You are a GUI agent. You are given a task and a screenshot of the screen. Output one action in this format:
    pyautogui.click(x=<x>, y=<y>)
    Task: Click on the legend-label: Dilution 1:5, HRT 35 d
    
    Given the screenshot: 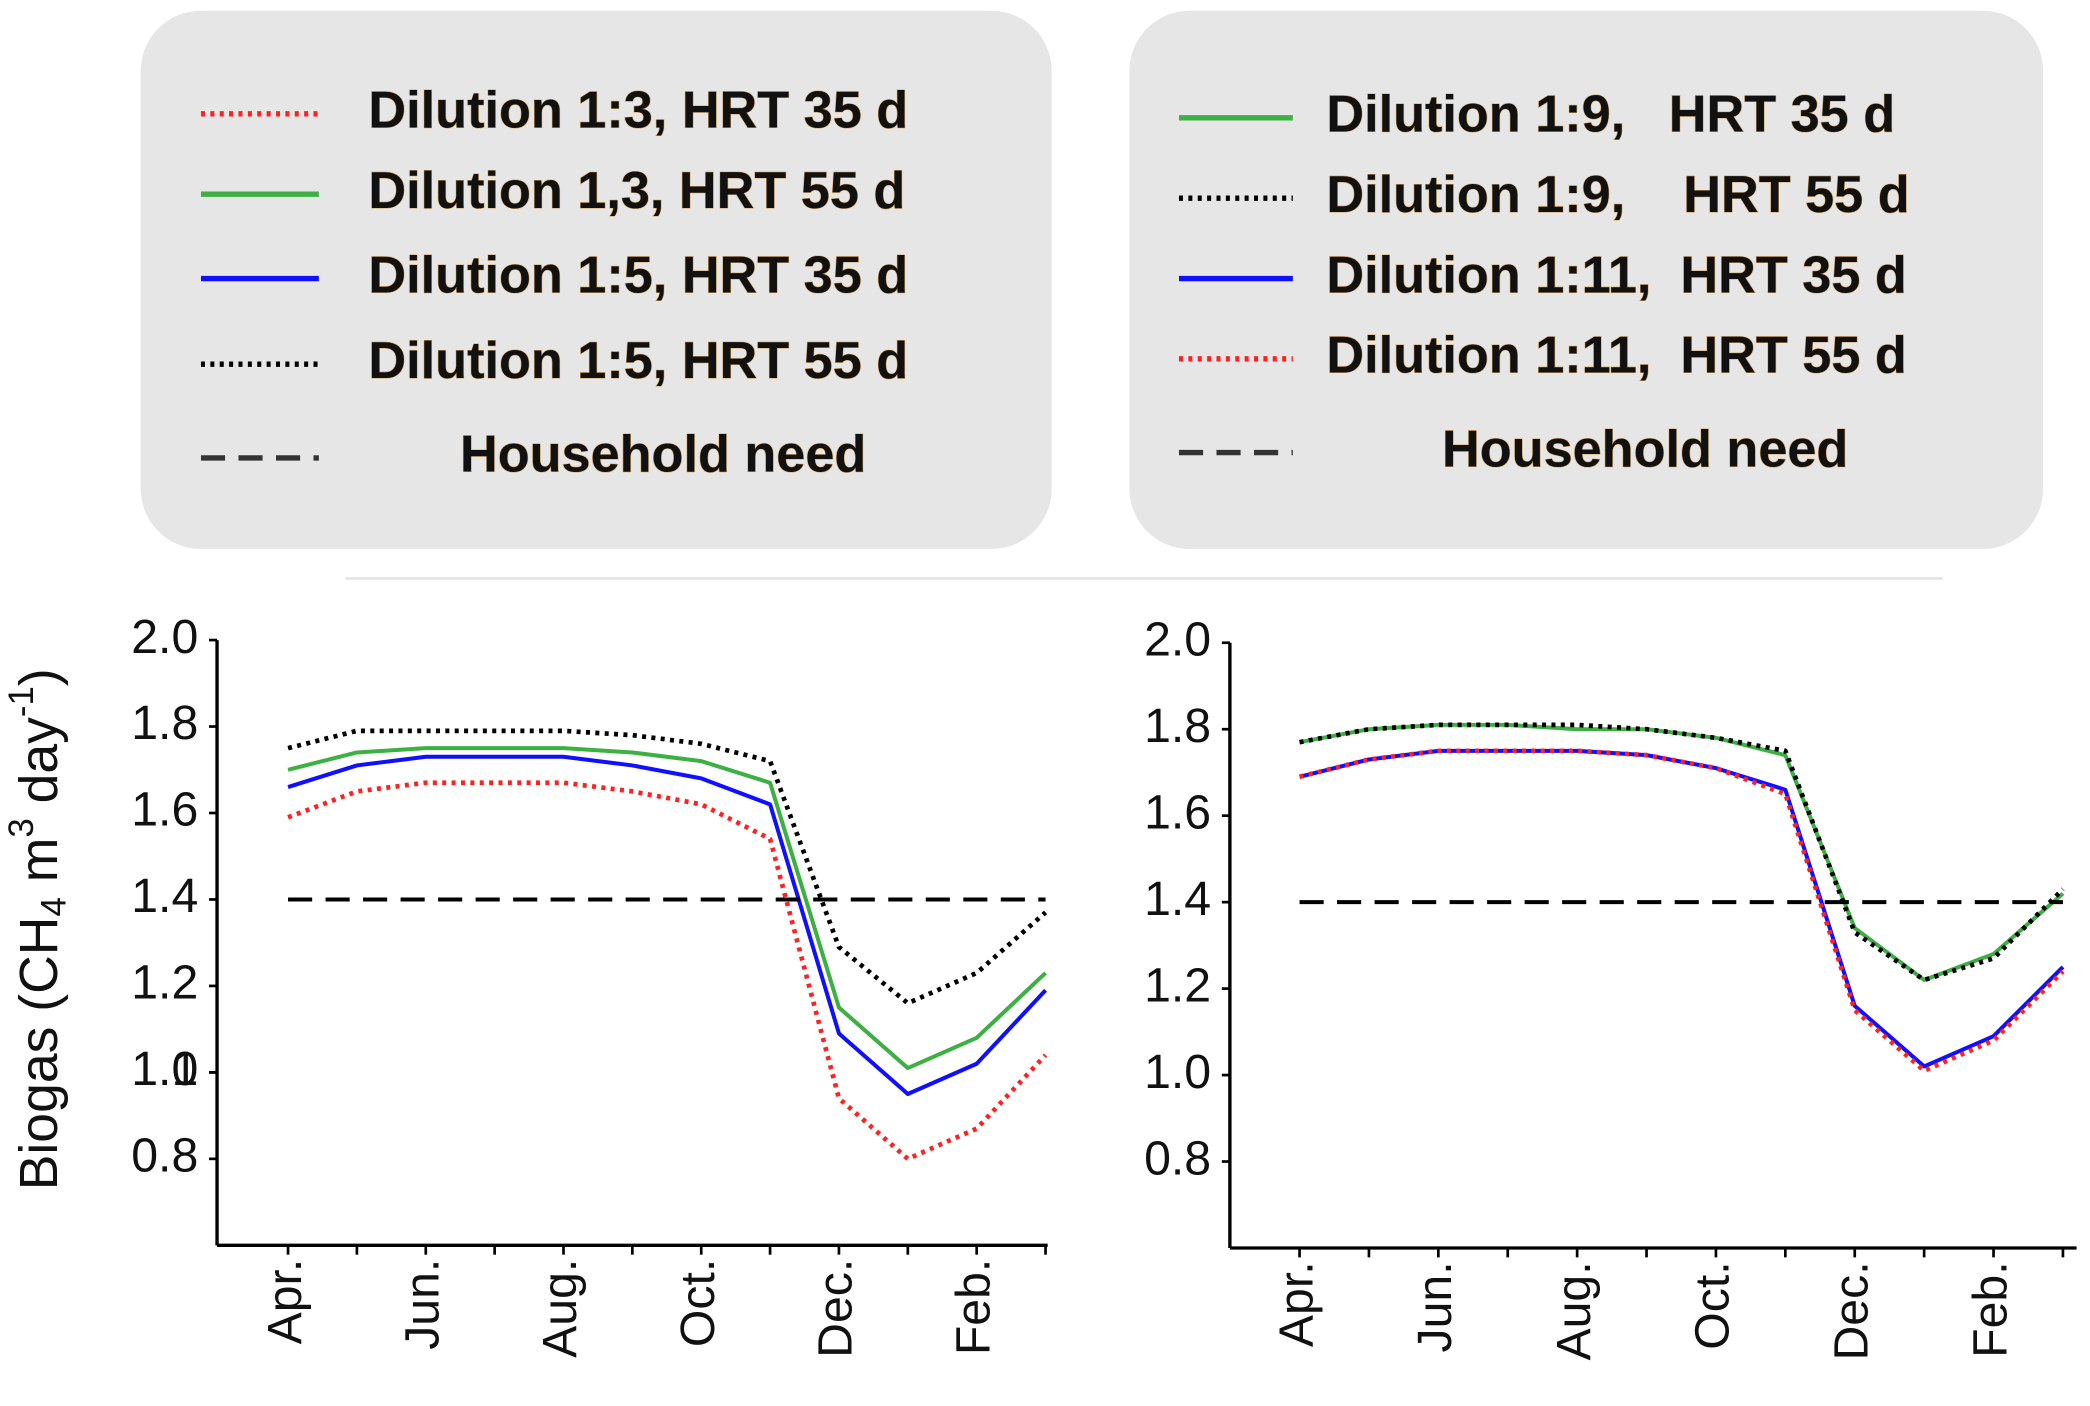 What is the action you would take?
    pyautogui.click(x=638, y=275)
    